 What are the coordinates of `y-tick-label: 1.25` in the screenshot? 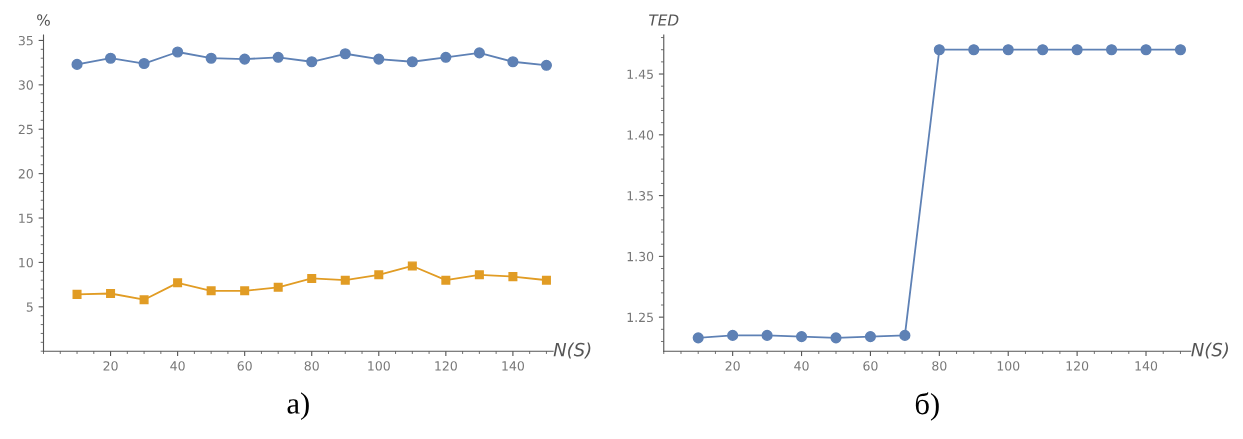 It's located at (640, 317).